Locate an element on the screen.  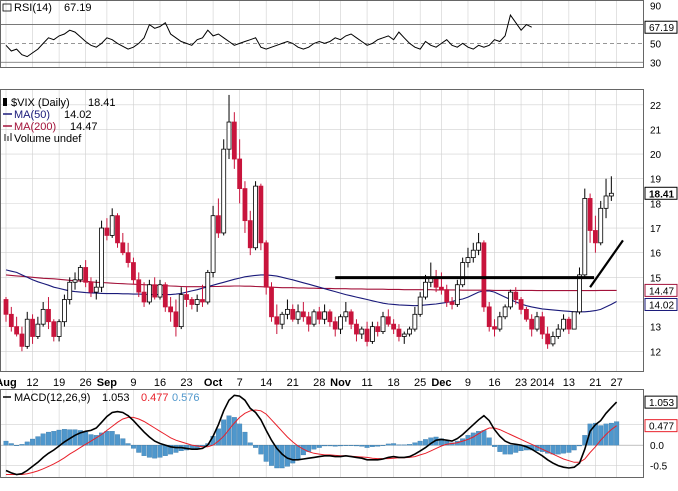
price-y-tick-label: 18 is located at coordinates (656, 204).